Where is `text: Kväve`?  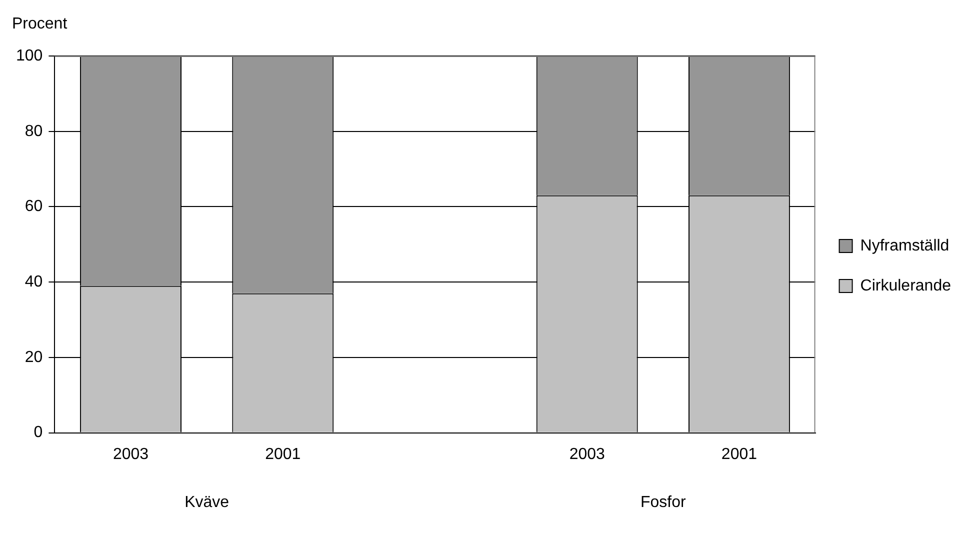 text: Kväve is located at coordinates (207, 503).